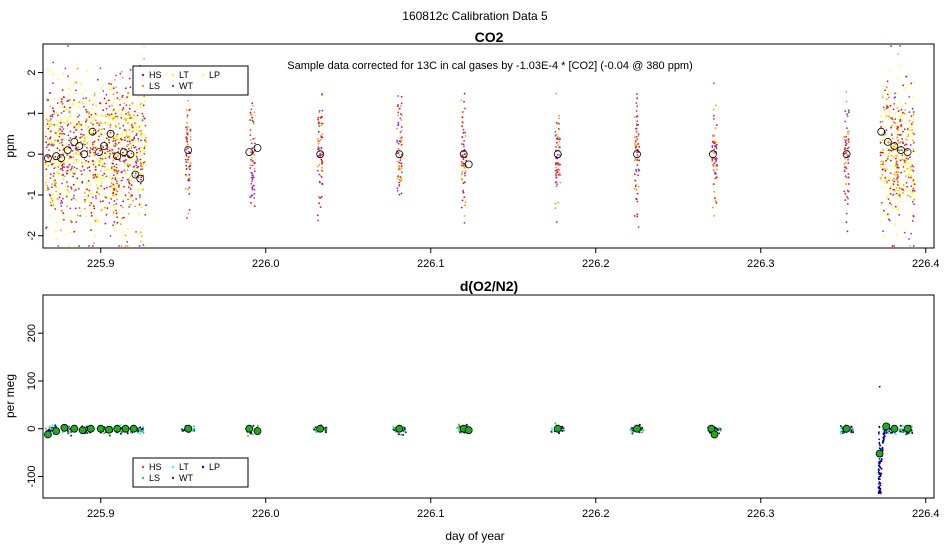 The height and width of the screenshot is (555, 950). What do you see at coordinates (10, 396) in the screenshot?
I see `o2n2-ylabel: per meg` at bounding box center [10, 396].